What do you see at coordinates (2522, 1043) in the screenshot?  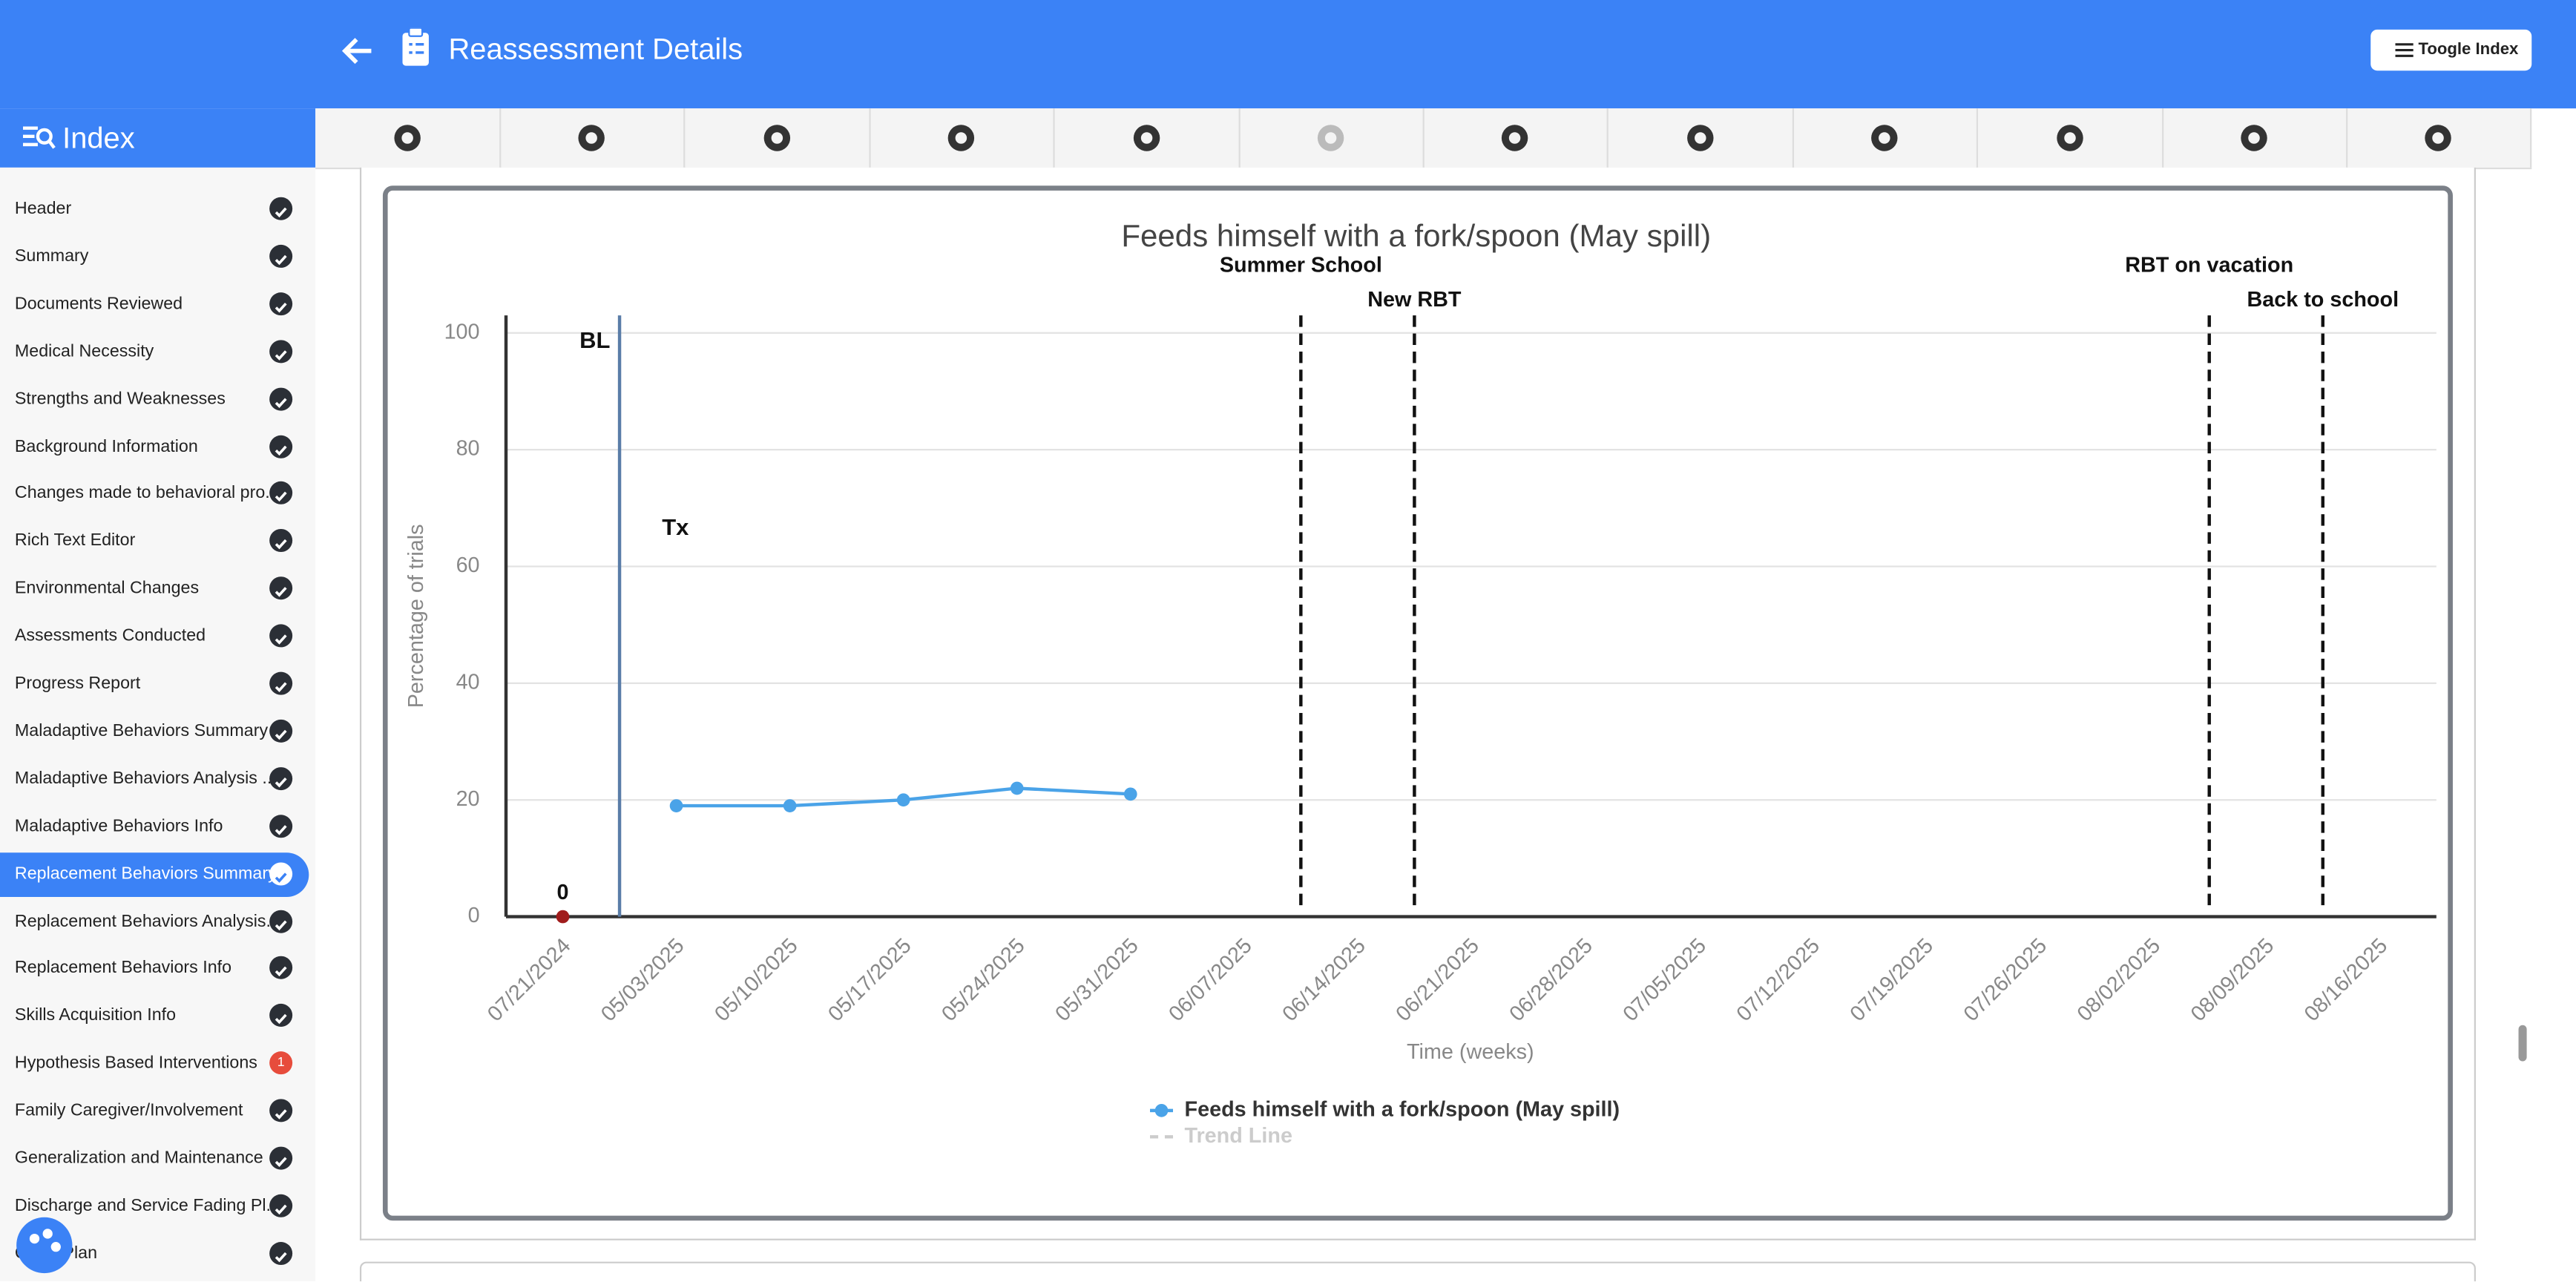 I see `scrollbar-thumb` at bounding box center [2522, 1043].